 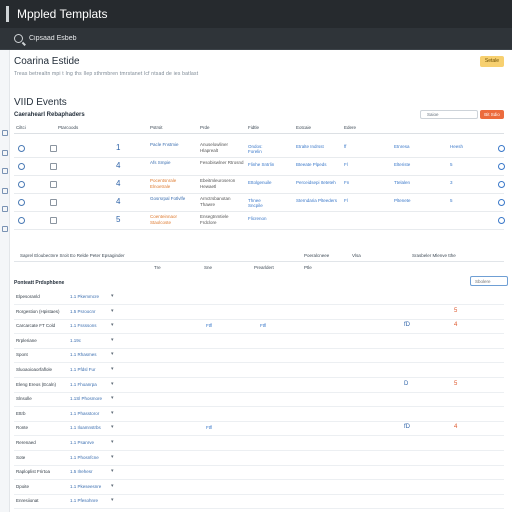 I want to click on col-header: Fidtle, so click(x=254, y=127).